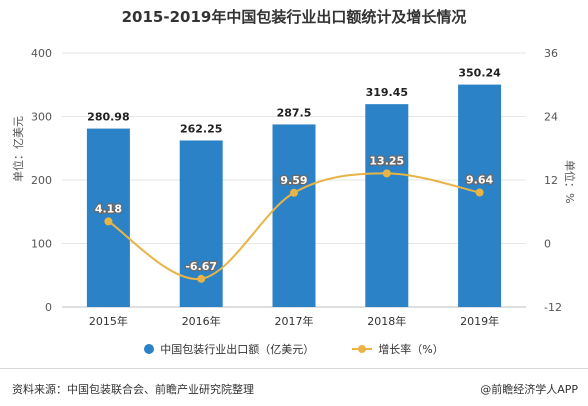 The height and width of the screenshot is (406, 588). Describe the element at coordinates (41, 244) in the screenshot. I see `y-left-tick-label: 100` at that location.